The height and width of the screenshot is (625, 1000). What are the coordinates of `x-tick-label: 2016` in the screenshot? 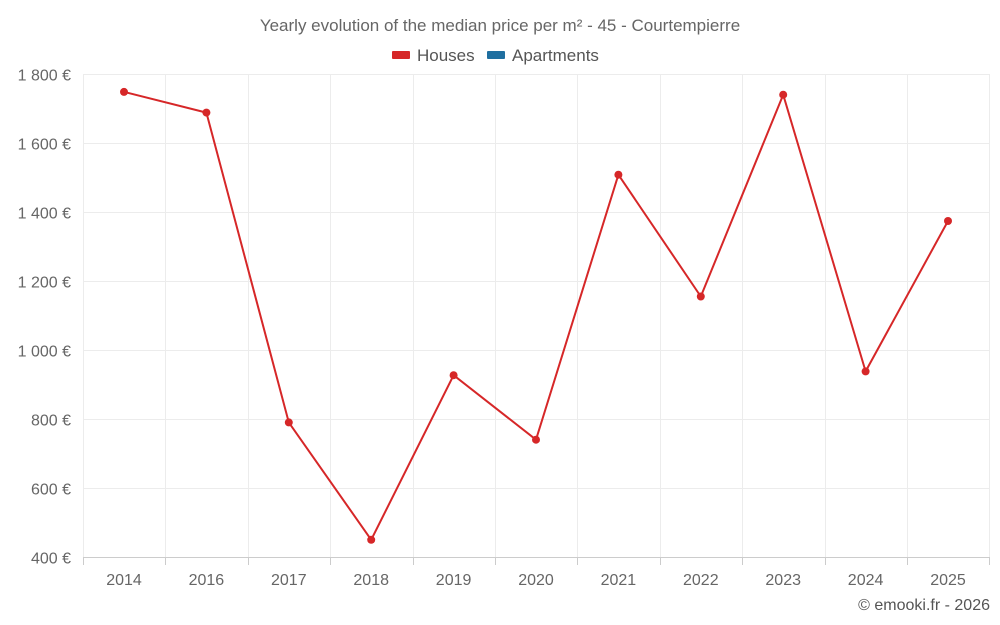 It's located at (207, 580).